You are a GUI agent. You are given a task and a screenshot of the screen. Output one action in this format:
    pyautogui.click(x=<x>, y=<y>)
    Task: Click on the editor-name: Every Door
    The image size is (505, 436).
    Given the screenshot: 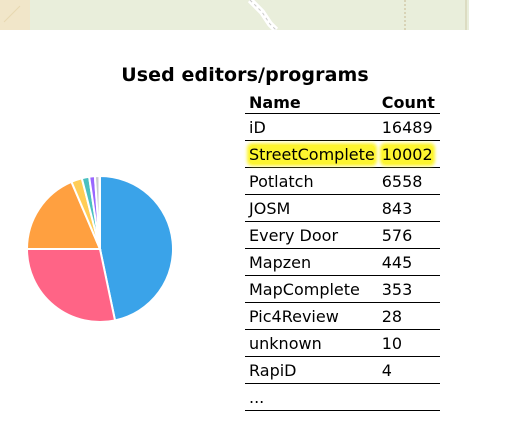 What is the action you would take?
    pyautogui.click(x=294, y=235)
    